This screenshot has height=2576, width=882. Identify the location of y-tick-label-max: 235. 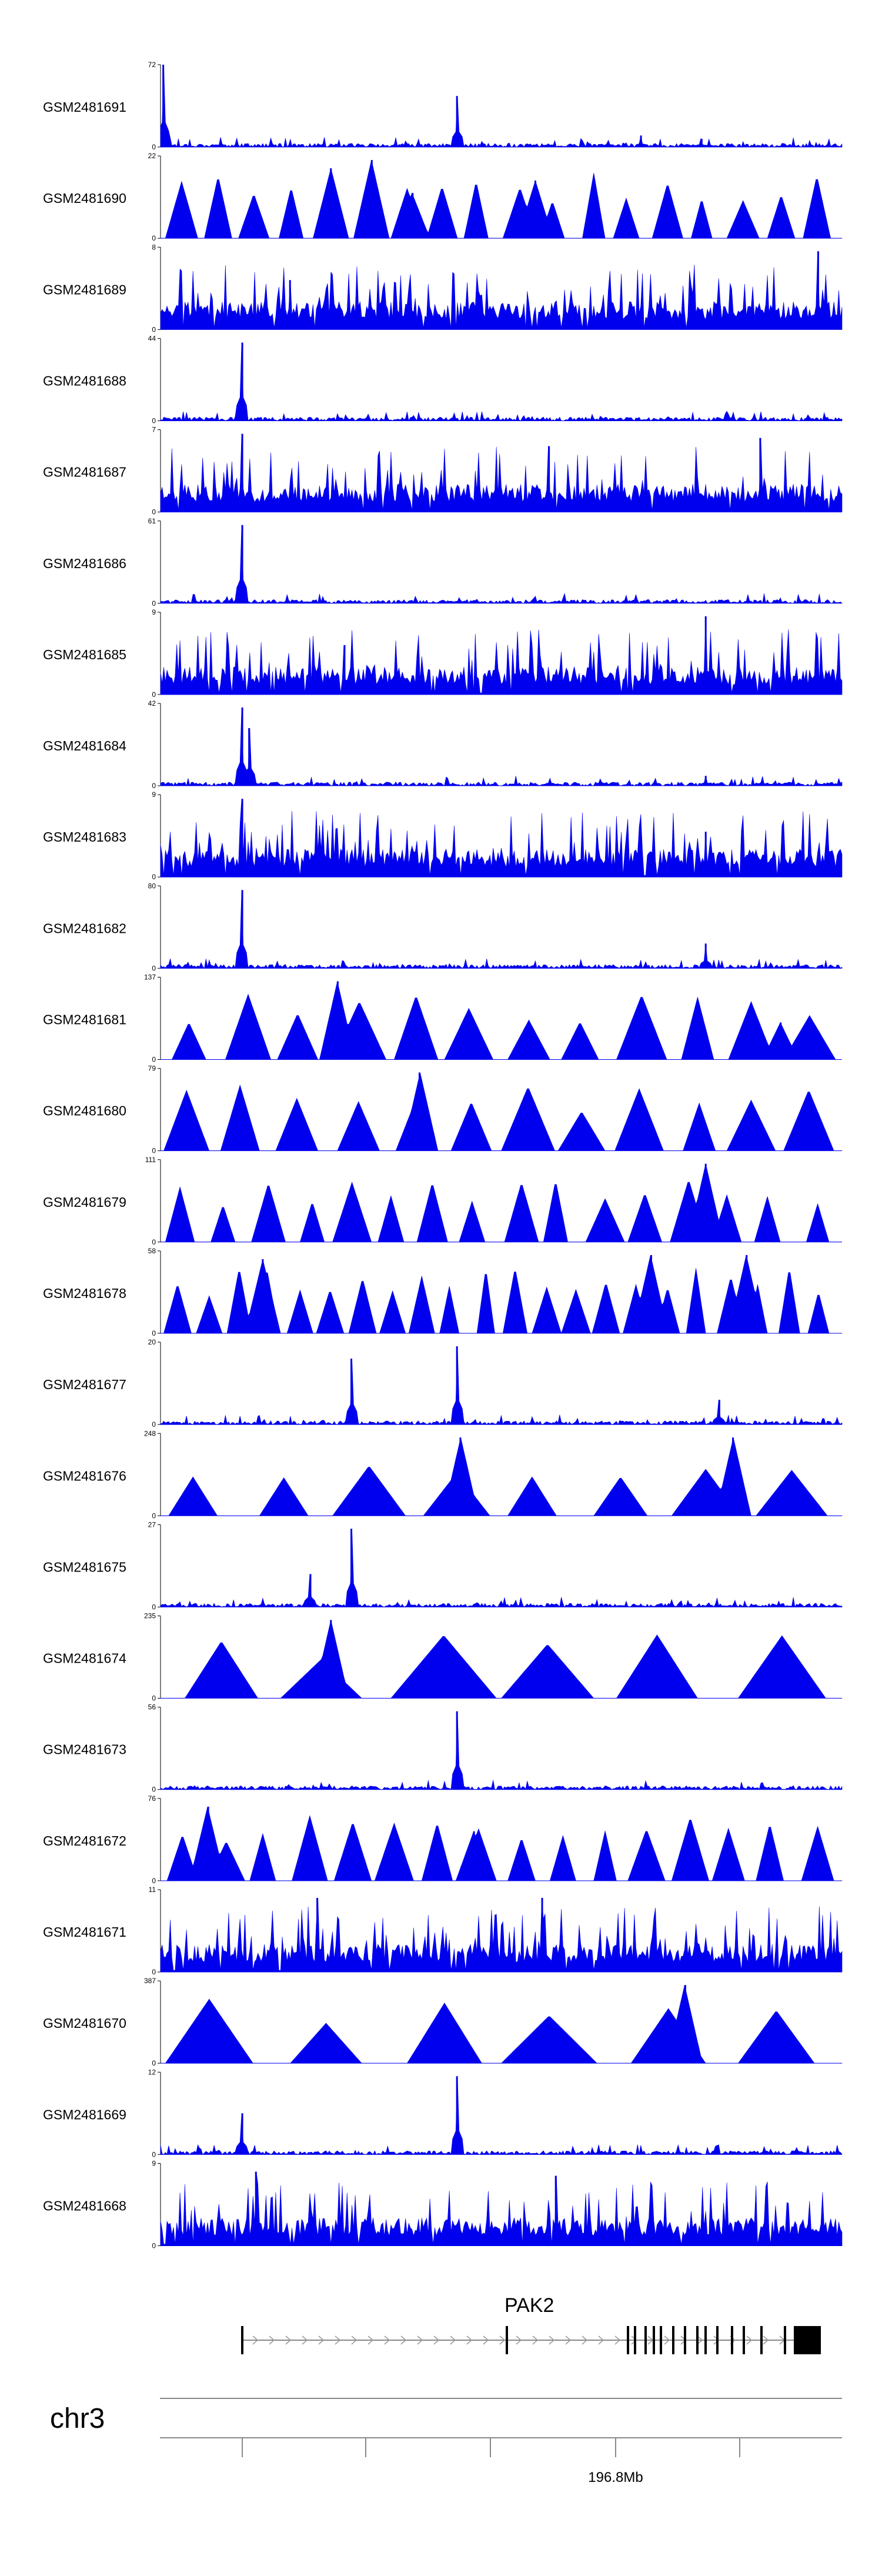
(150, 1616).